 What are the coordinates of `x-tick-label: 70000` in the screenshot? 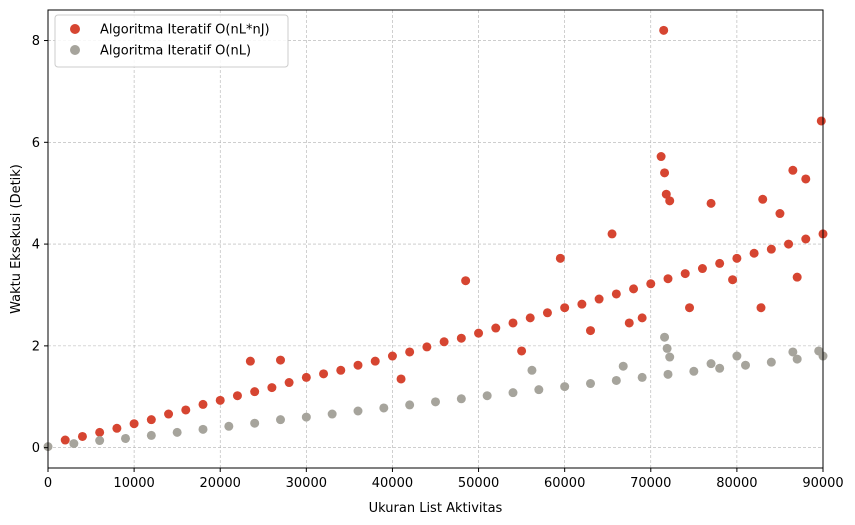 It's located at (650, 483).